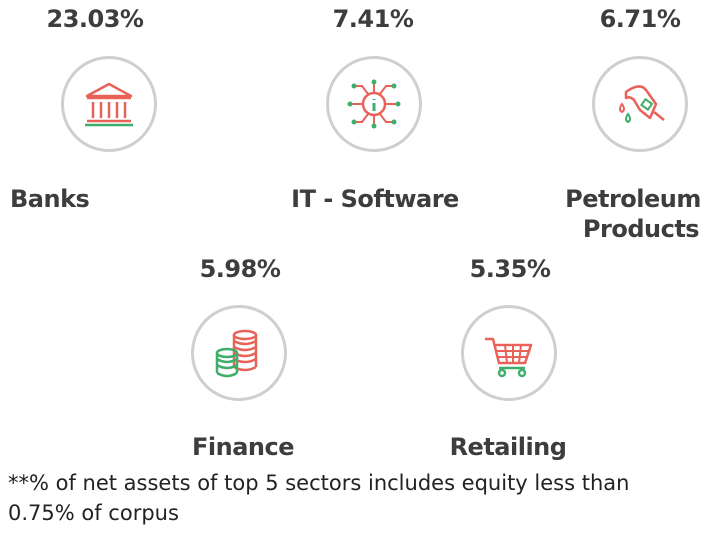 The width and height of the screenshot is (726, 544). I want to click on fuel-nozzle-icon-circle, so click(640, 104).